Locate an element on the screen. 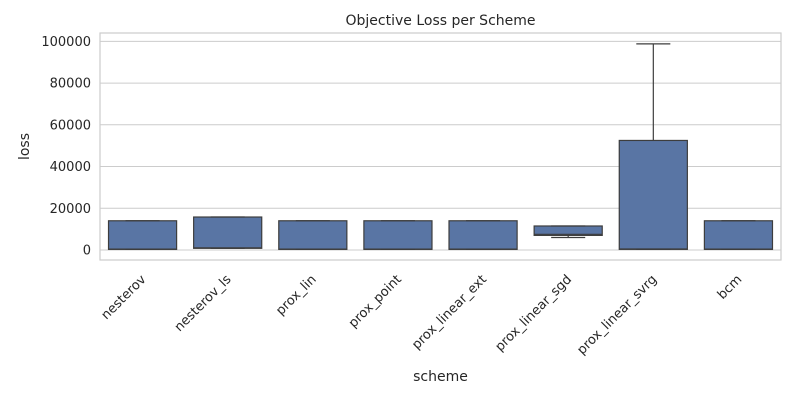 This screenshot has height=400, width=800. y-tick-label: 0 is located at coordinates (87, 250).